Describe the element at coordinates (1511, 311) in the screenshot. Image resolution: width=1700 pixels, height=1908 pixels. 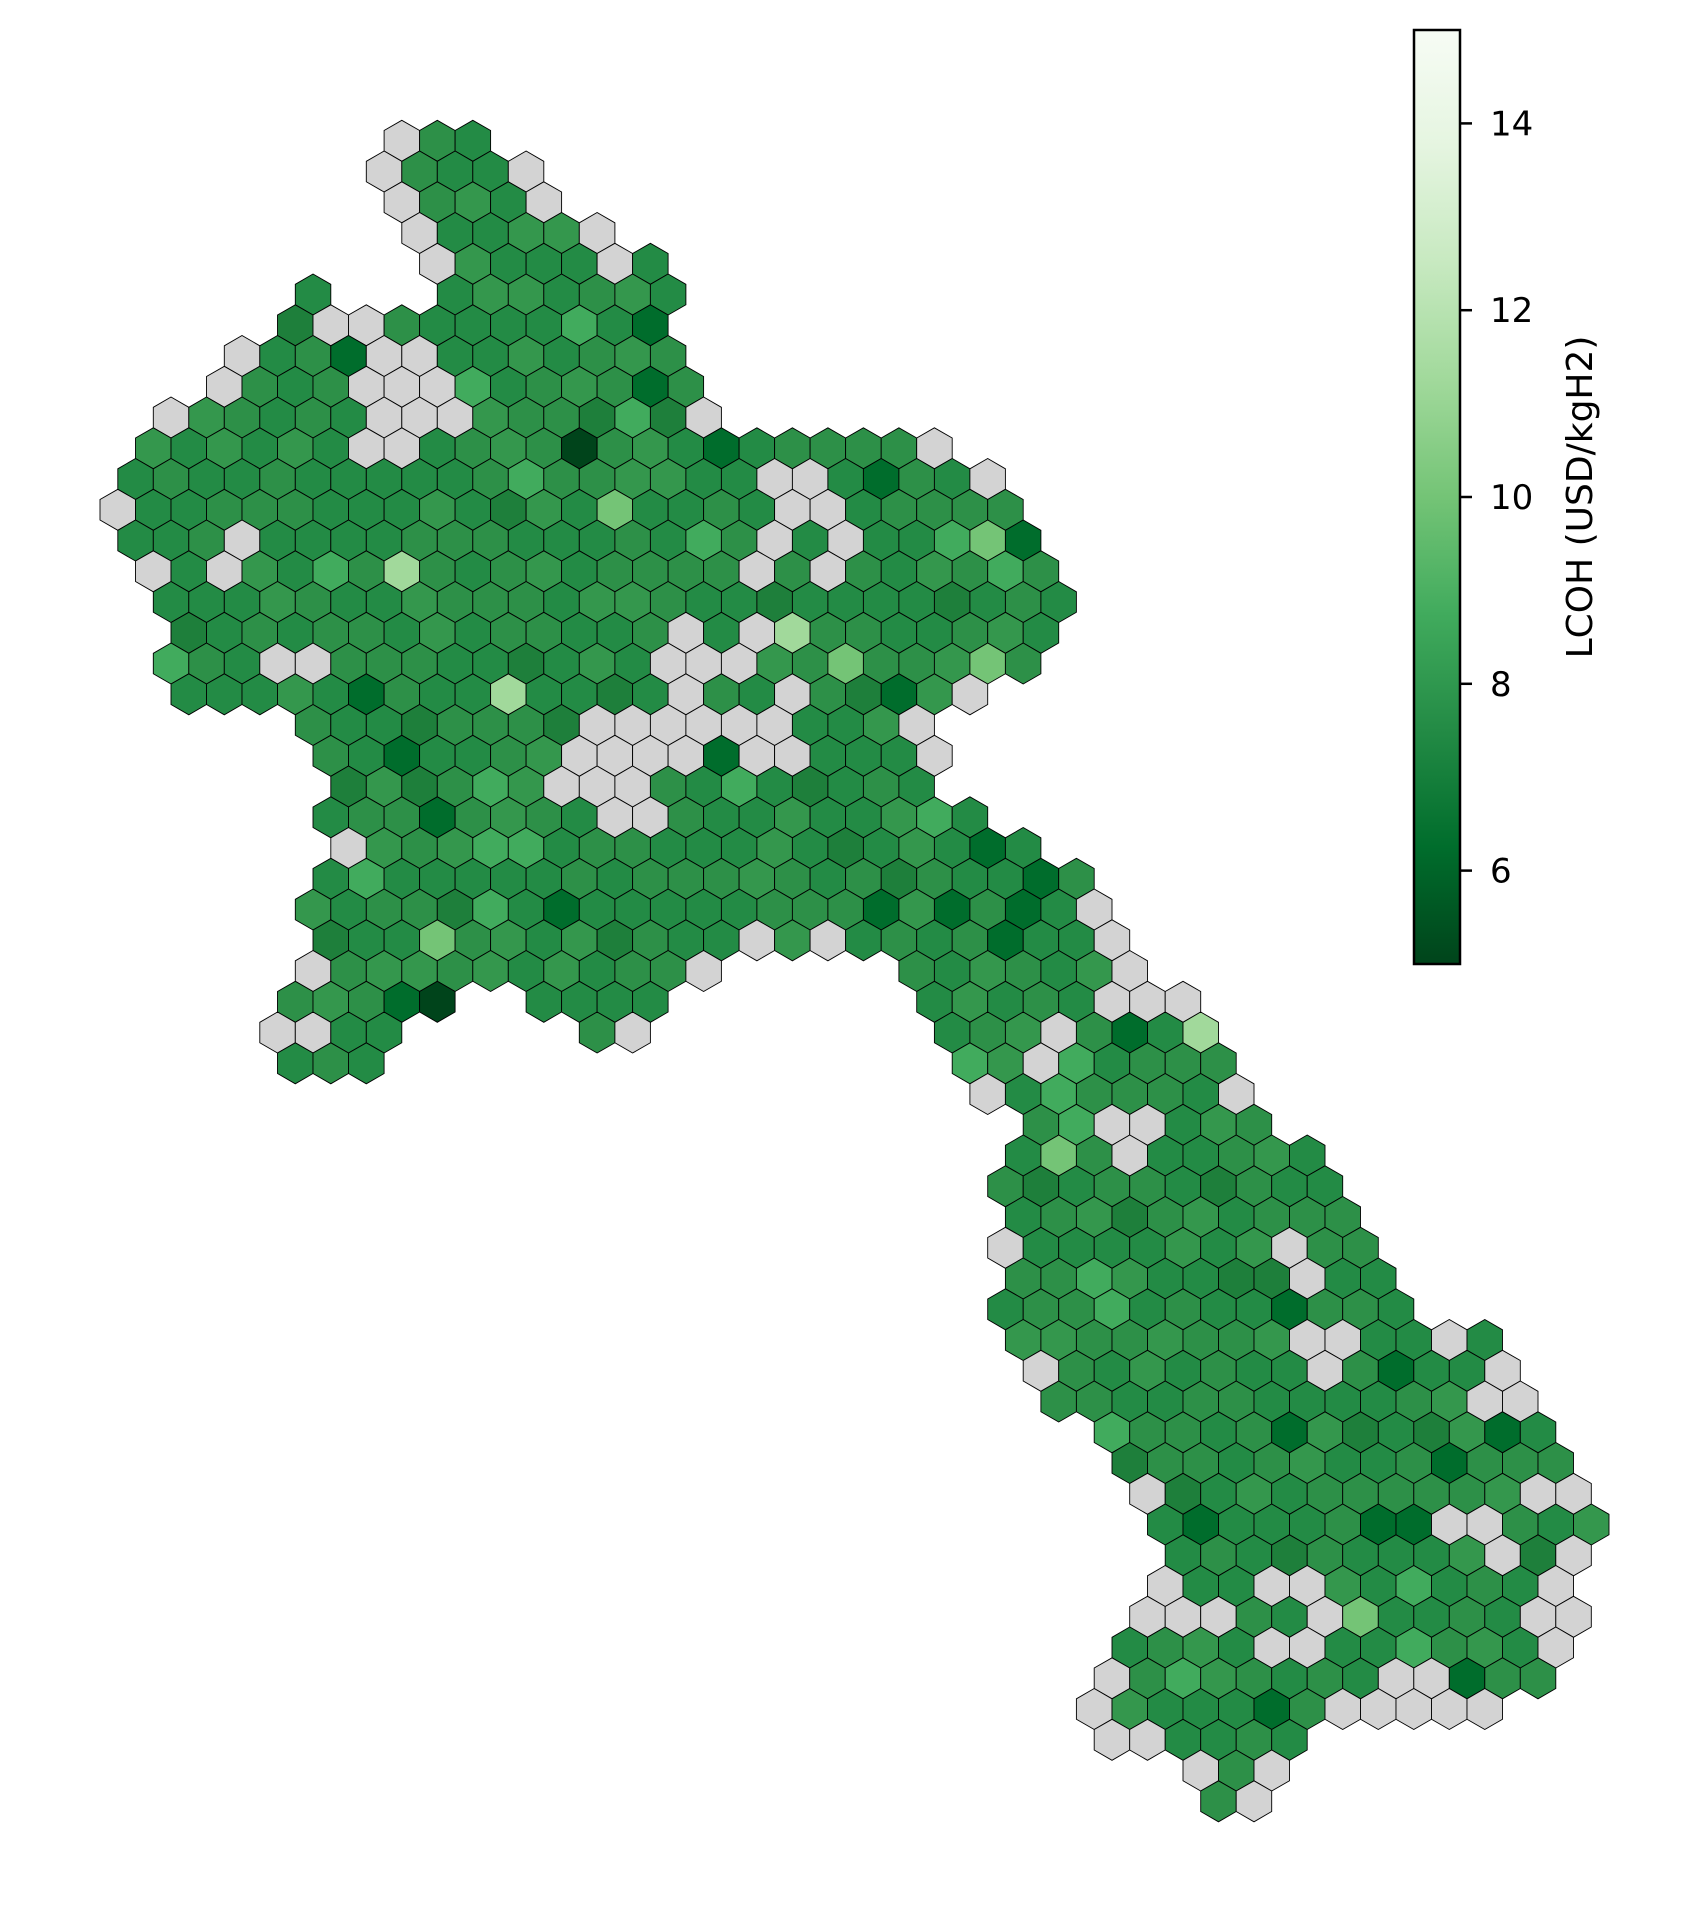
I see `colorbar-tick-label: 12` at that location.